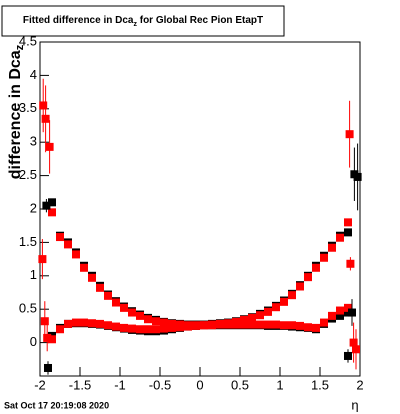 The width and height of the screenshot is (400, 414). Describe the element at coordinates (33, 207) in the screenshot. I see `y-tick-label: 2` at that location.